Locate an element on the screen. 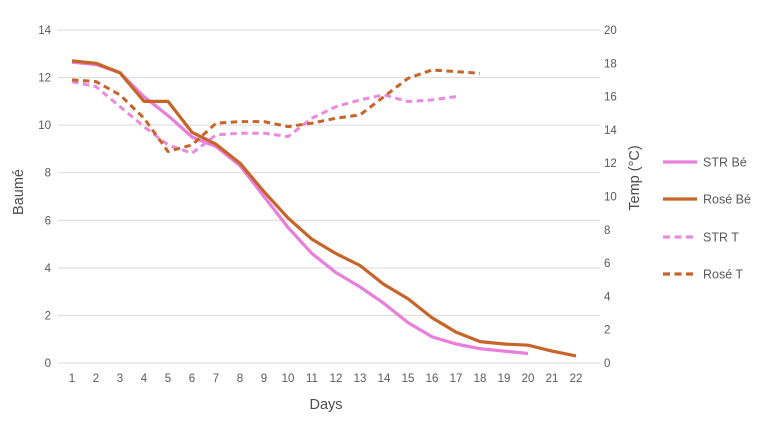 Image resolution: width=762 pixels, height=429 pixels. x-axis-tick: 9 is located at coordinates (264, 379).